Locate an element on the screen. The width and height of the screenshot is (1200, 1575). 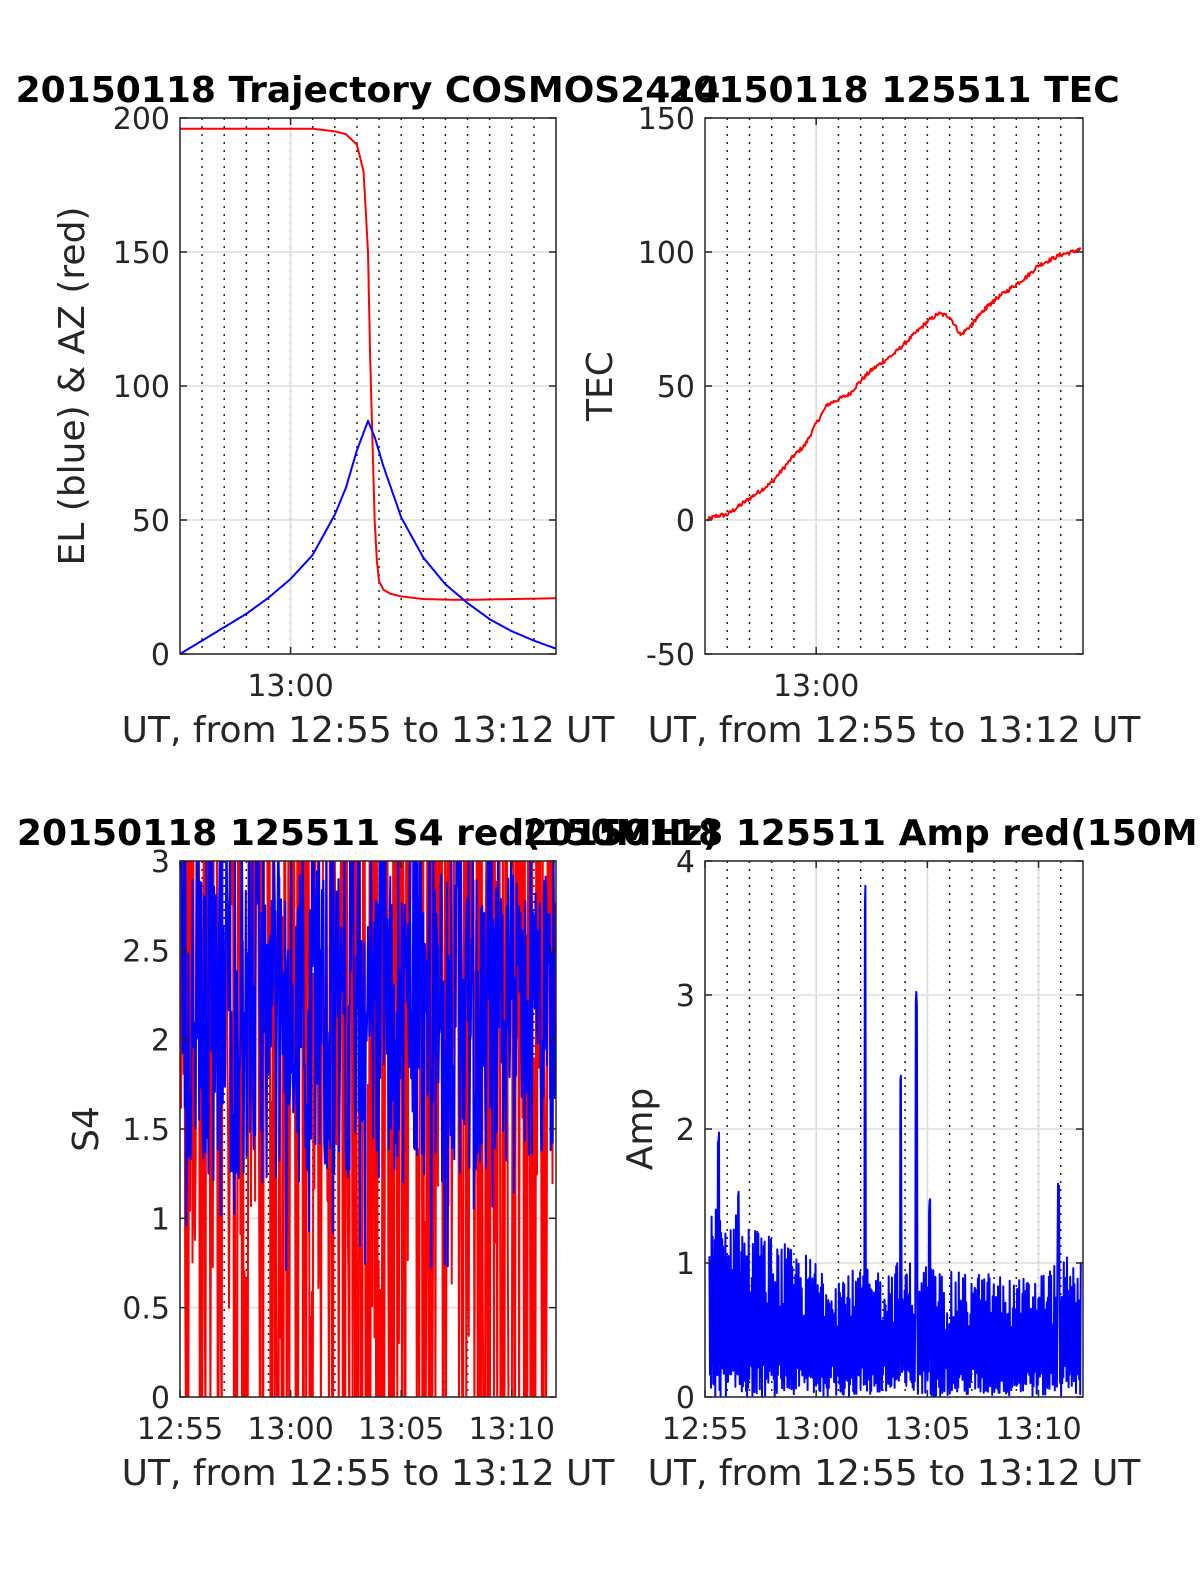
chart-title: 20150118 Trajectory COSMOS2414 is located at coordinates (368, 90).